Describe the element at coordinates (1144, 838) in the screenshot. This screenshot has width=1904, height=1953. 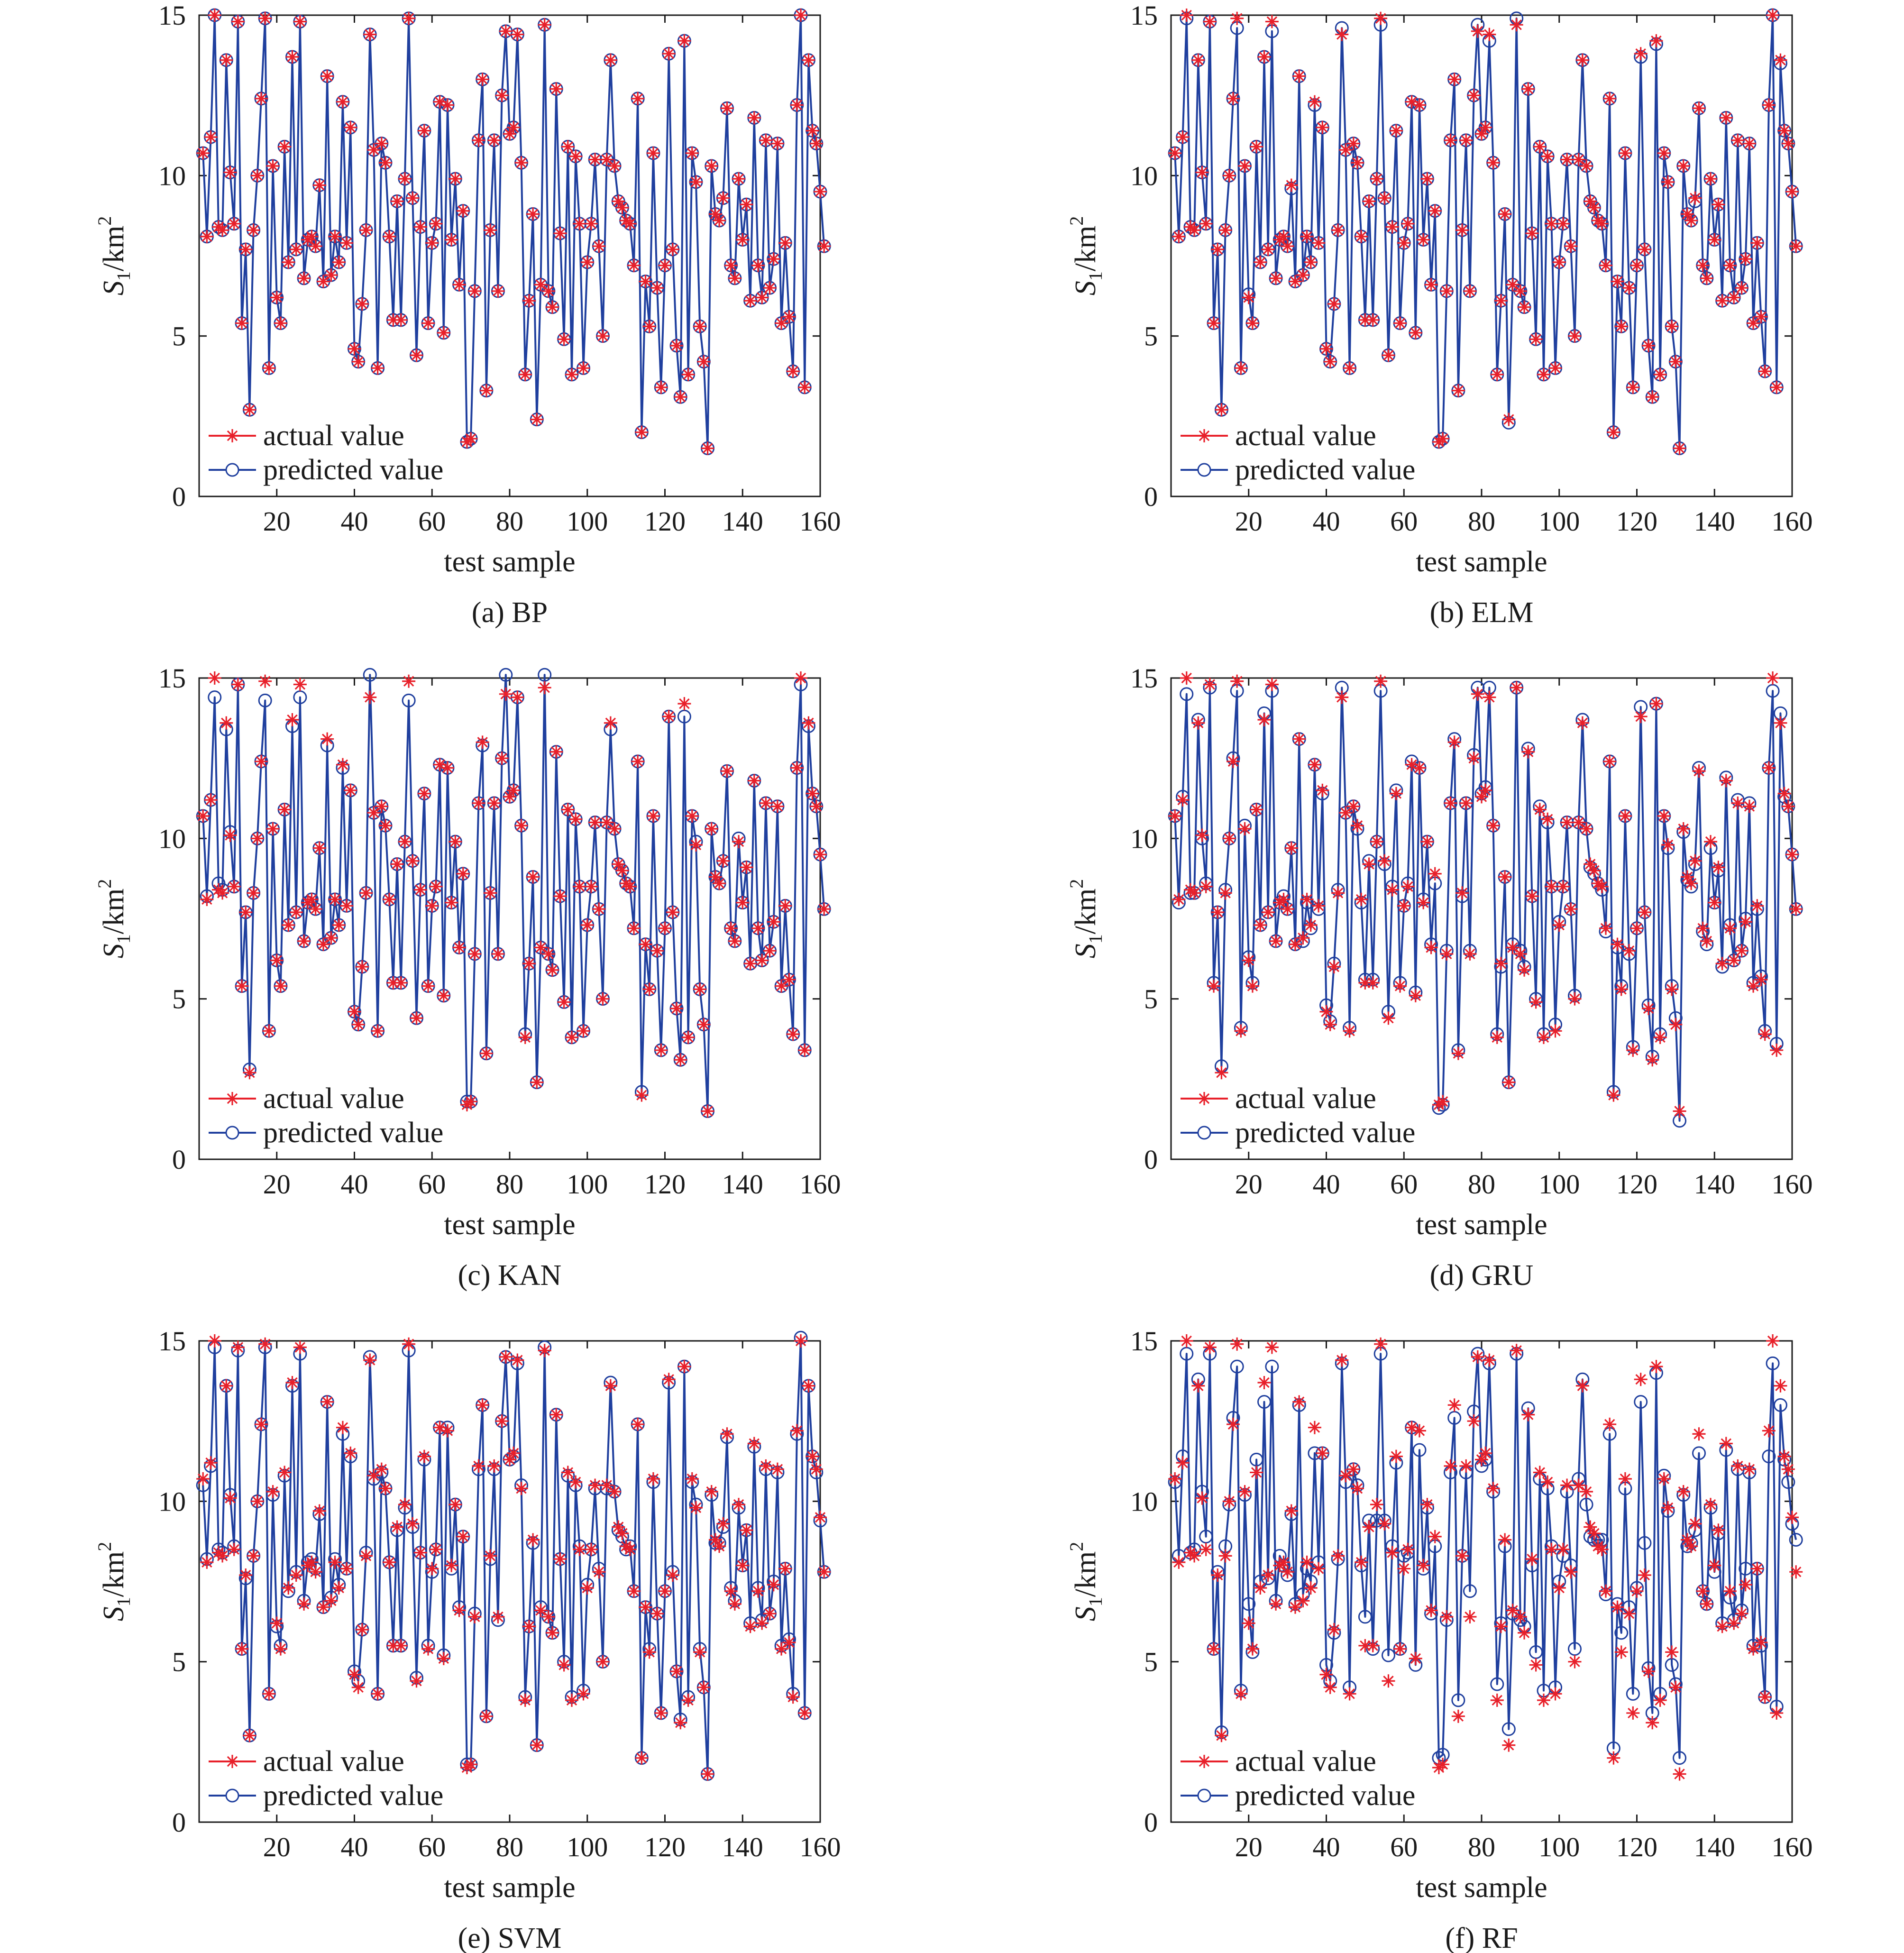
I see `y-tick-label: 10` at that location.